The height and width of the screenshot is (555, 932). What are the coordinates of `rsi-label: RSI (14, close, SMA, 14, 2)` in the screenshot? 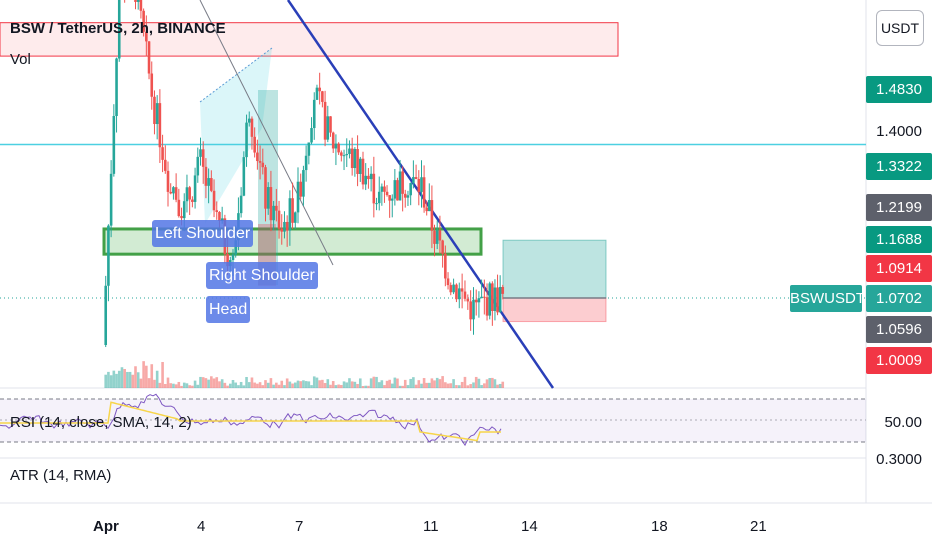 It's located at (101, 422).